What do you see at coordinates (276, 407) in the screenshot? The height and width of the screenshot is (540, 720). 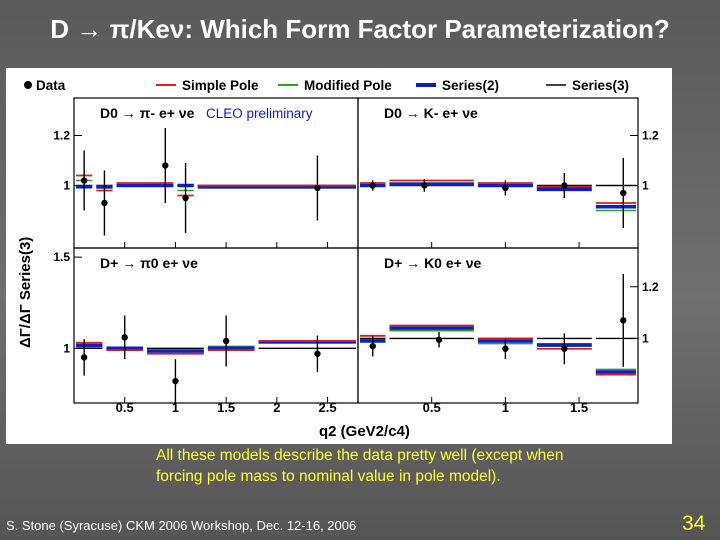 I see `x-tick-label: 2` at bounding box center [276, 407].